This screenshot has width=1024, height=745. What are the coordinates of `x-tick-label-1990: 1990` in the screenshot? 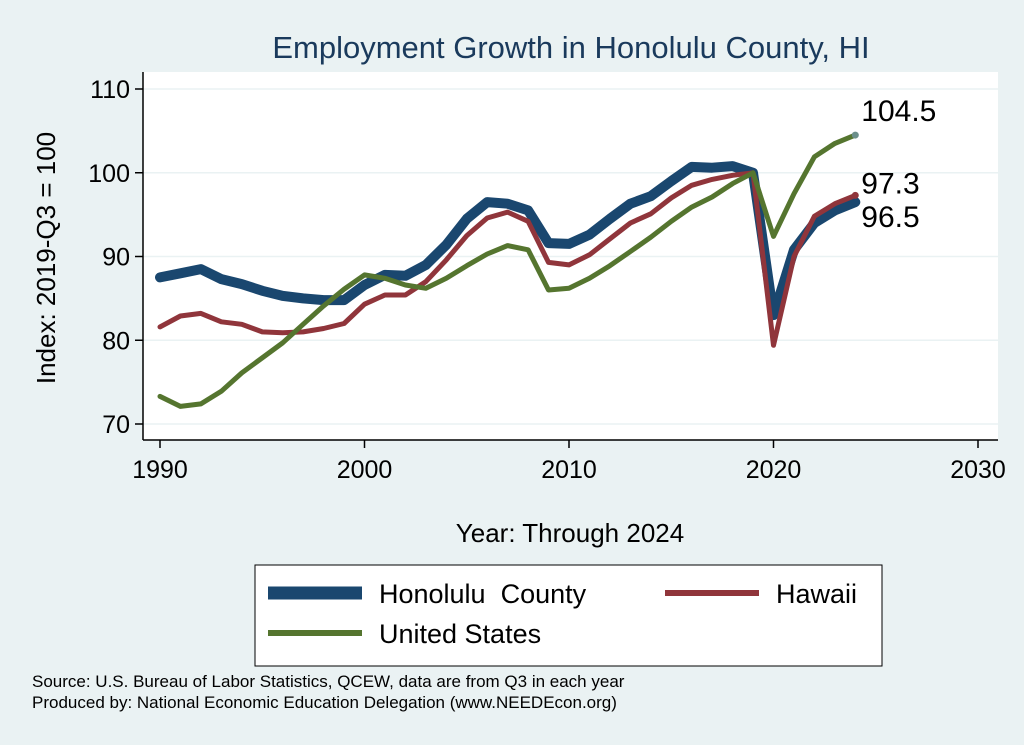 It's located at (160, 470).